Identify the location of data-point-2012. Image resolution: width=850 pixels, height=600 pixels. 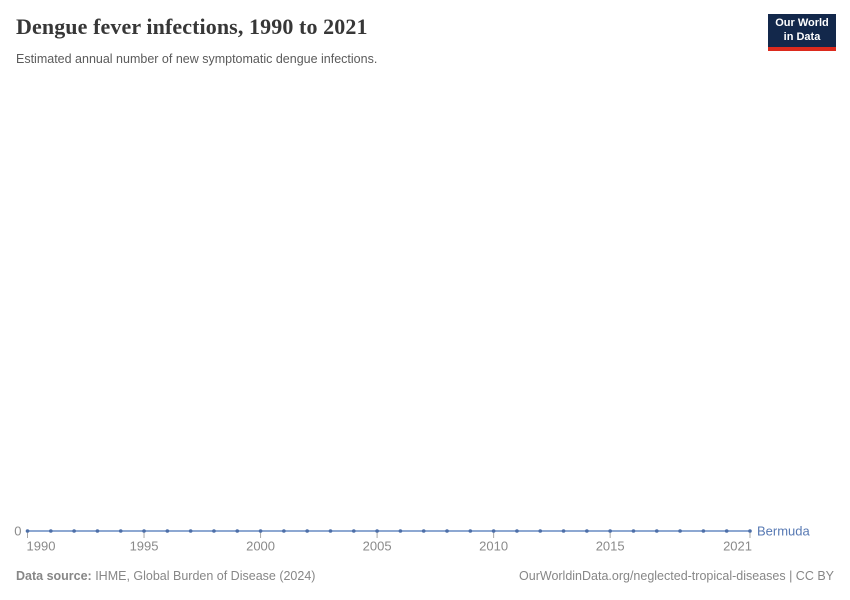
(540, 531).